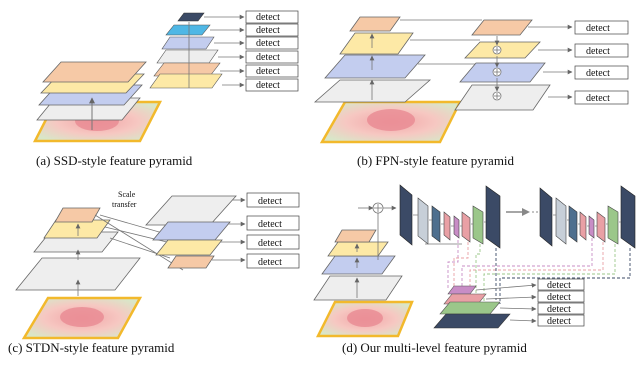 The height and width of the screenshot is (365, 641). Describe the element at coordinates (358, 265) in the screenshot. I see `layer-blue-d` at that location.